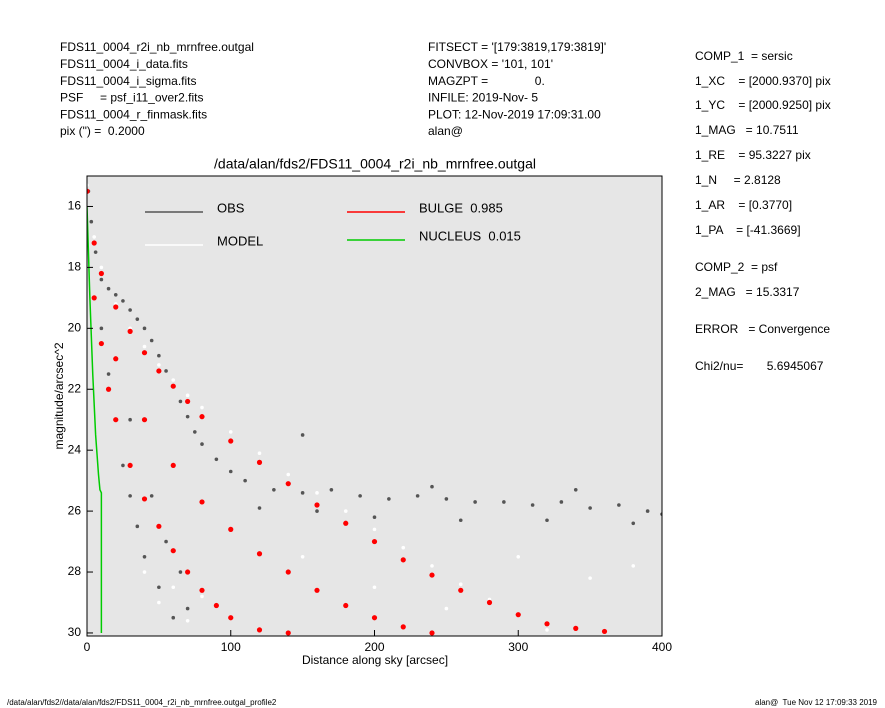 The width and height of the screenshot is (885, 708). I want to click on footer-right: alan@ Tue Nov 12 17:09:33 2019, so click(816, 702).